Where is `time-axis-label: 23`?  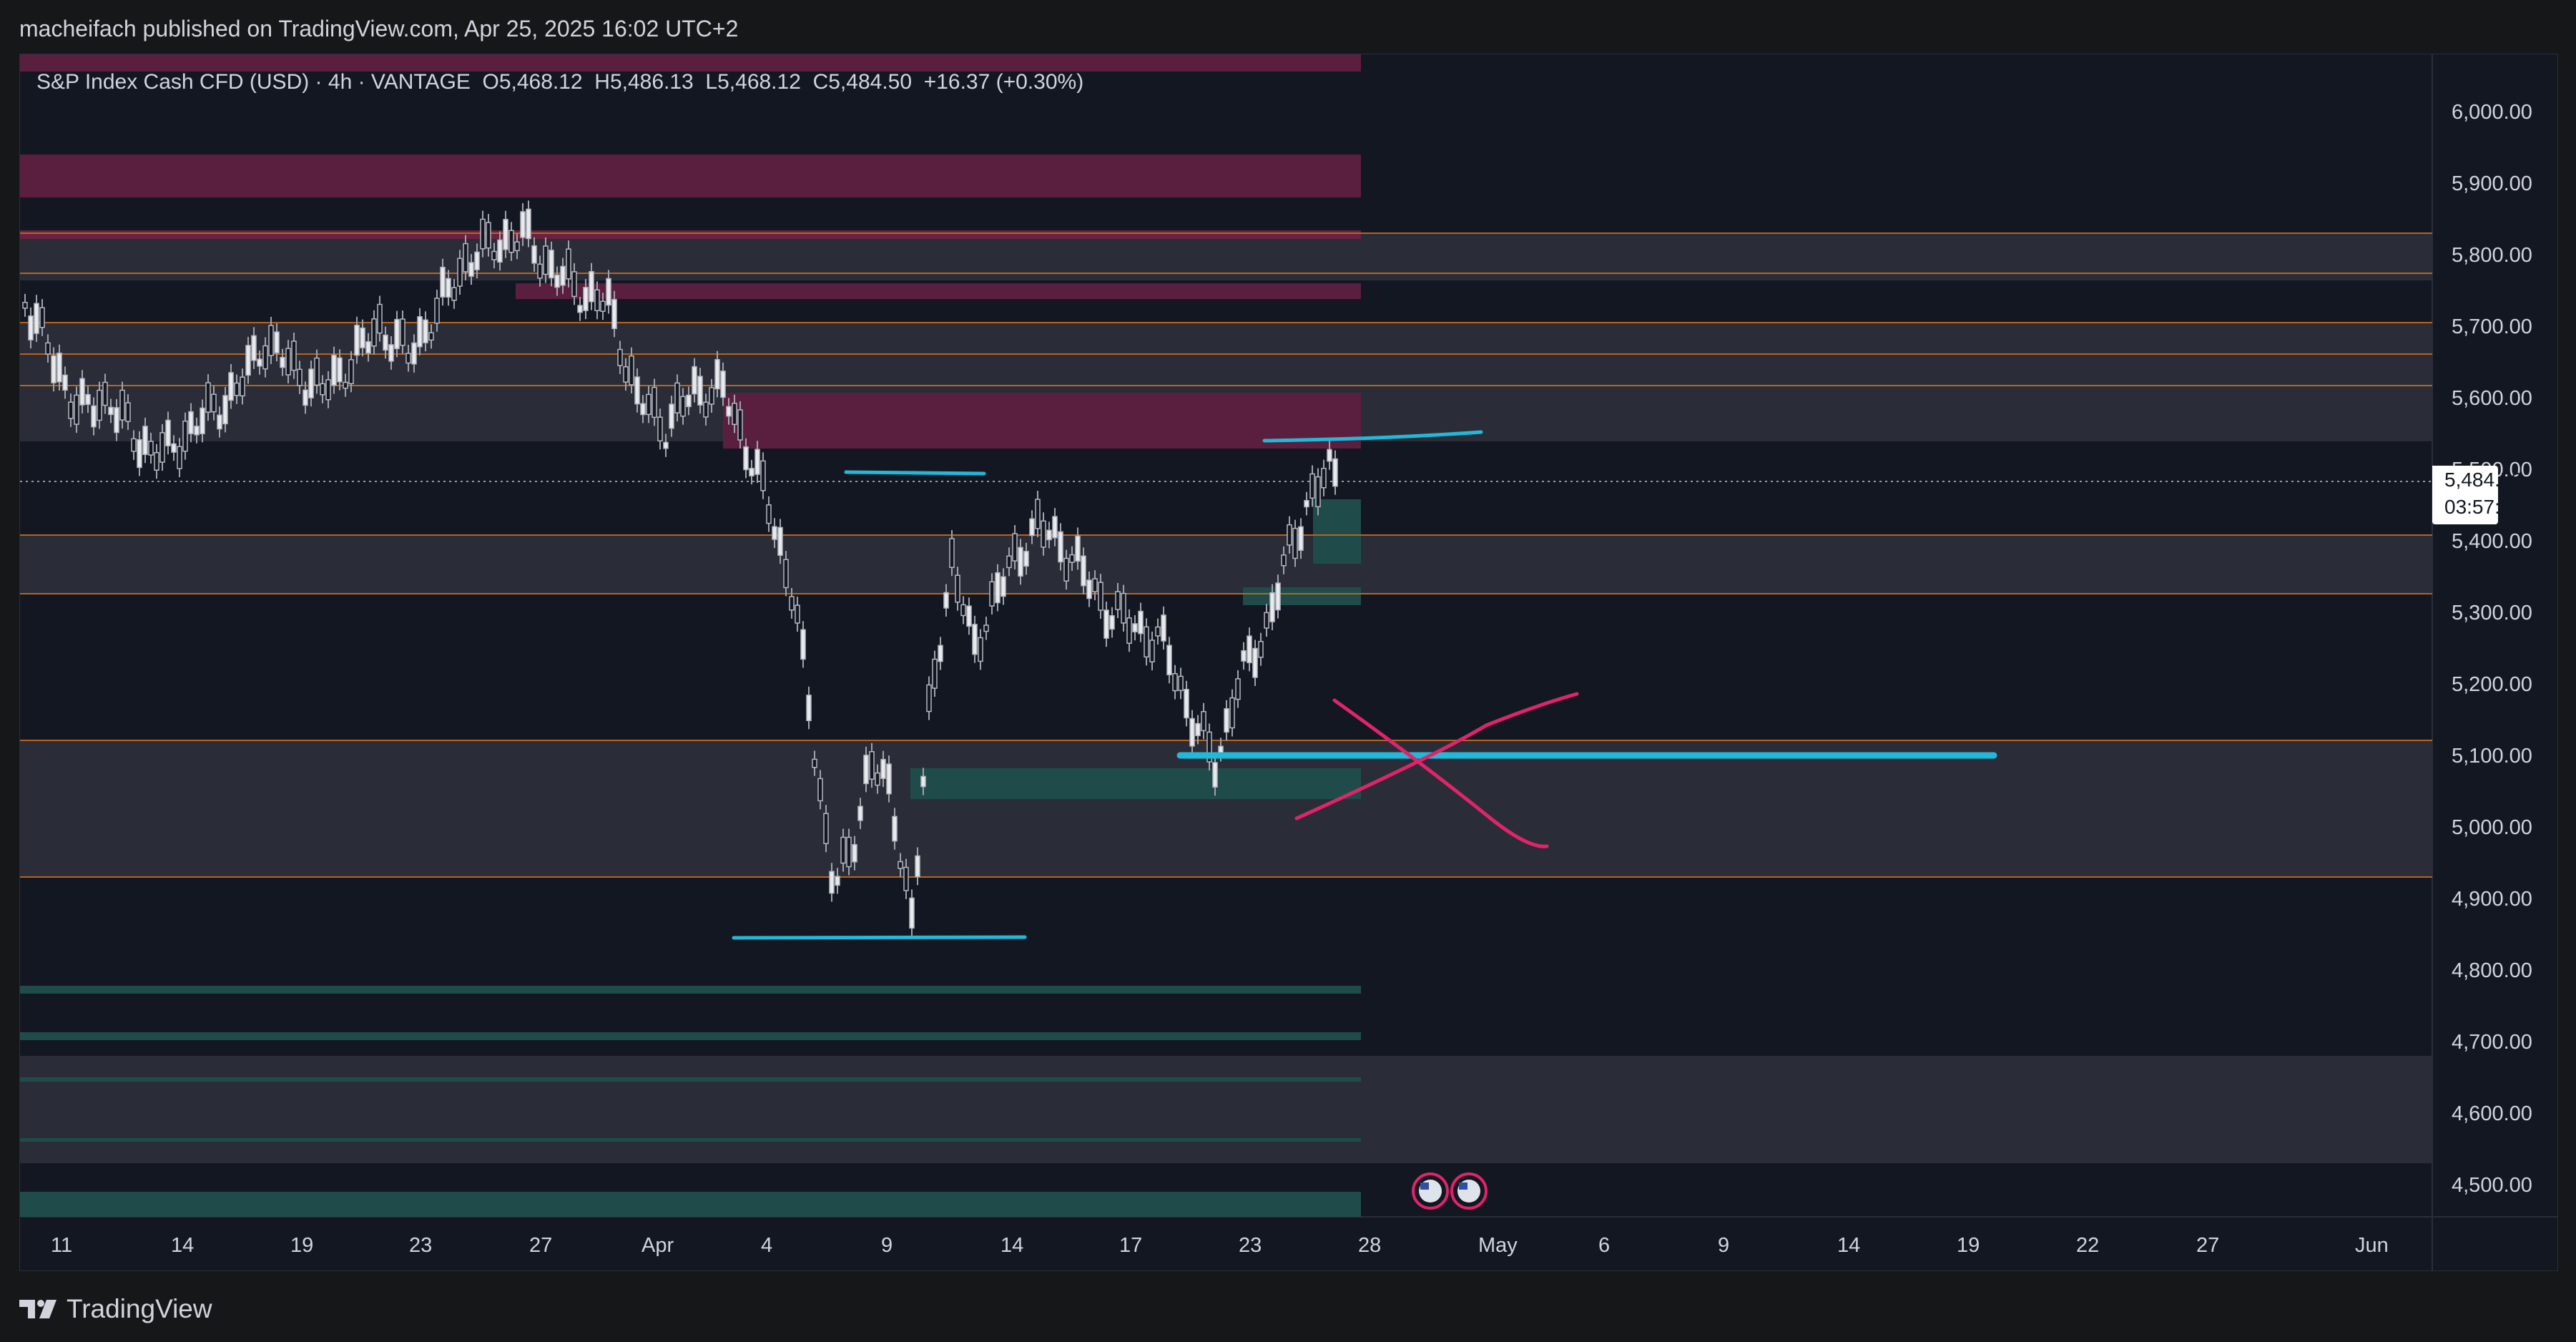
time-axis-label: 23 is located at coordinates (1250, 1245).